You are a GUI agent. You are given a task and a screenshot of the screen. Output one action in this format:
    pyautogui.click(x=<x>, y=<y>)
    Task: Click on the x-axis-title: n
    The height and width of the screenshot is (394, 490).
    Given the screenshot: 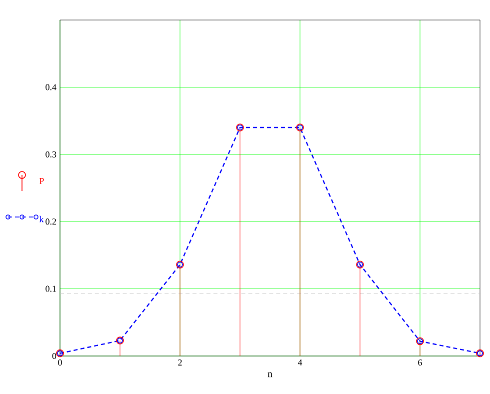 What is the action you would take?
    pyautogui.click(x=270, y=375)
    